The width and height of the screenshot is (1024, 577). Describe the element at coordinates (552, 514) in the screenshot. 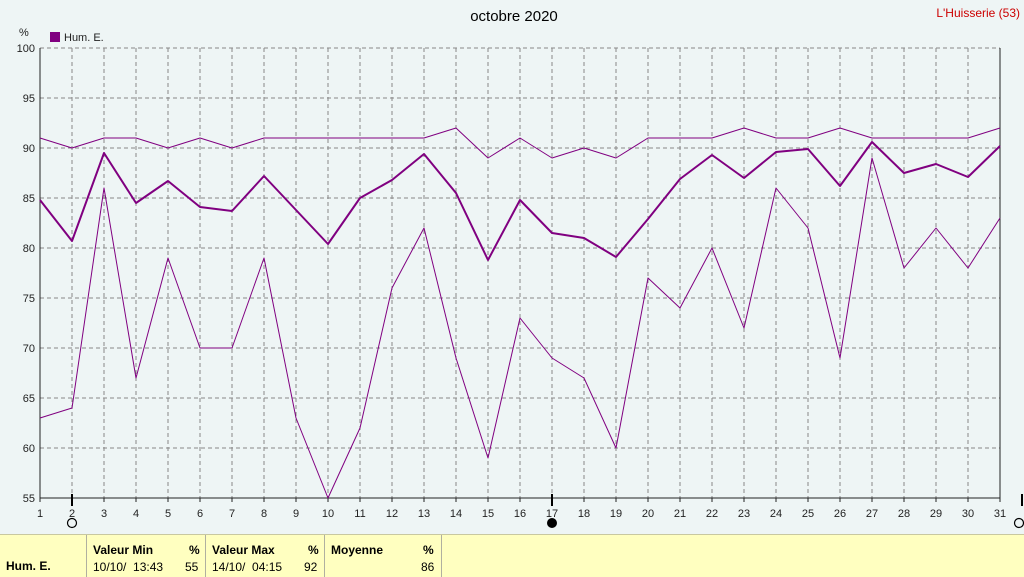

I see `x-tick-label: 17` at that location.